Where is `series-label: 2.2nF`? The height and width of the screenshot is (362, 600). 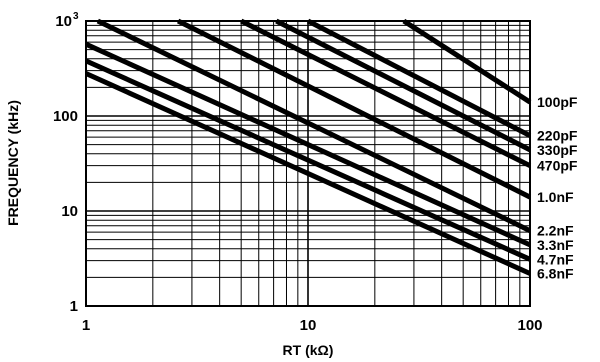
series-label: 2.2nF is located at coordinates (555, 231).